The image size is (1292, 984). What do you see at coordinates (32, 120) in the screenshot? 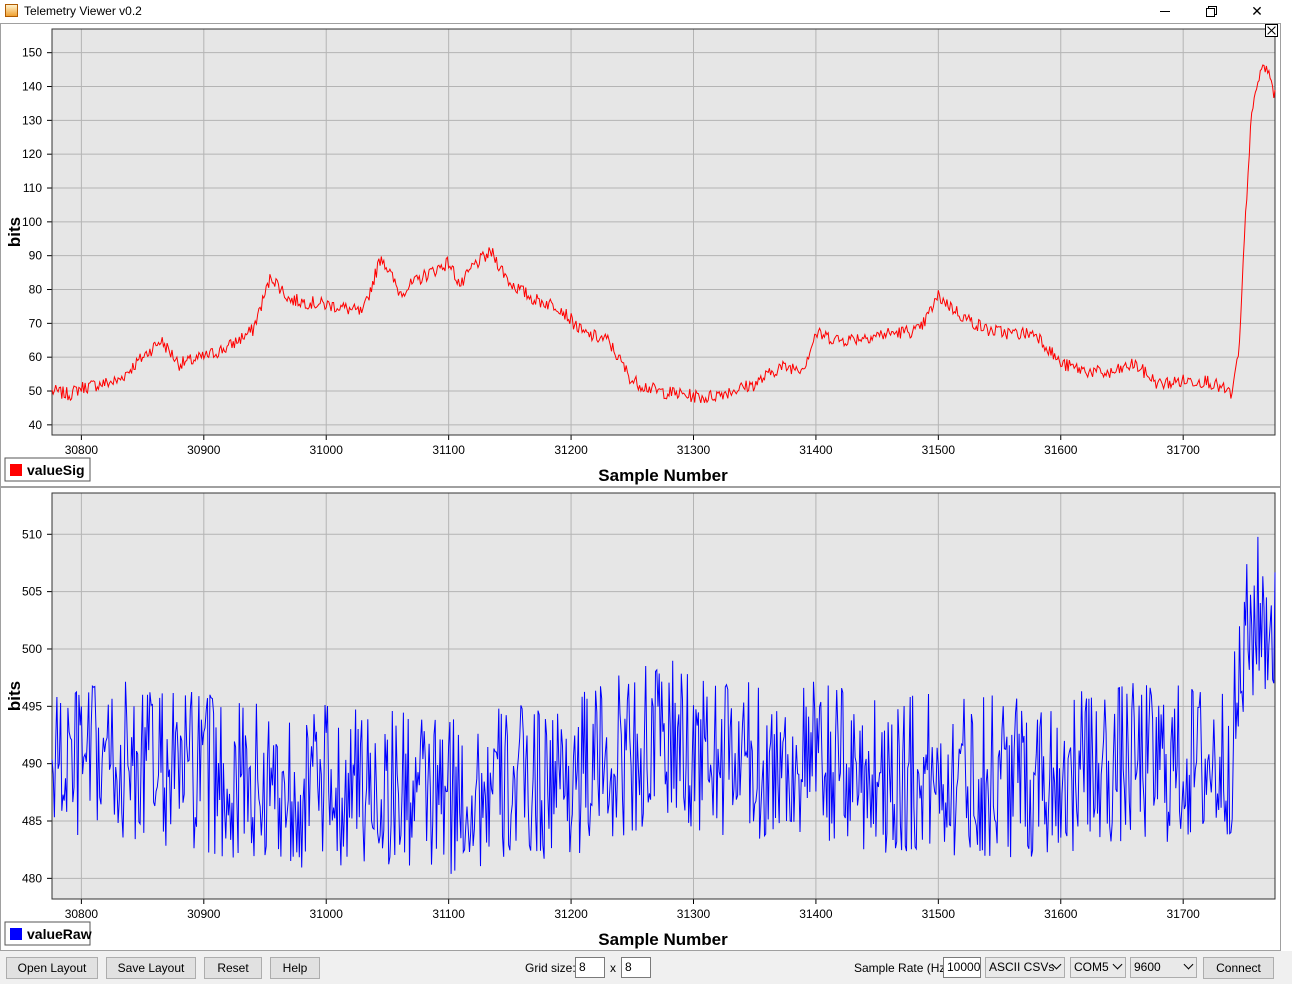
I see `y-tick-label: 130` at bounding box center [32, 120].